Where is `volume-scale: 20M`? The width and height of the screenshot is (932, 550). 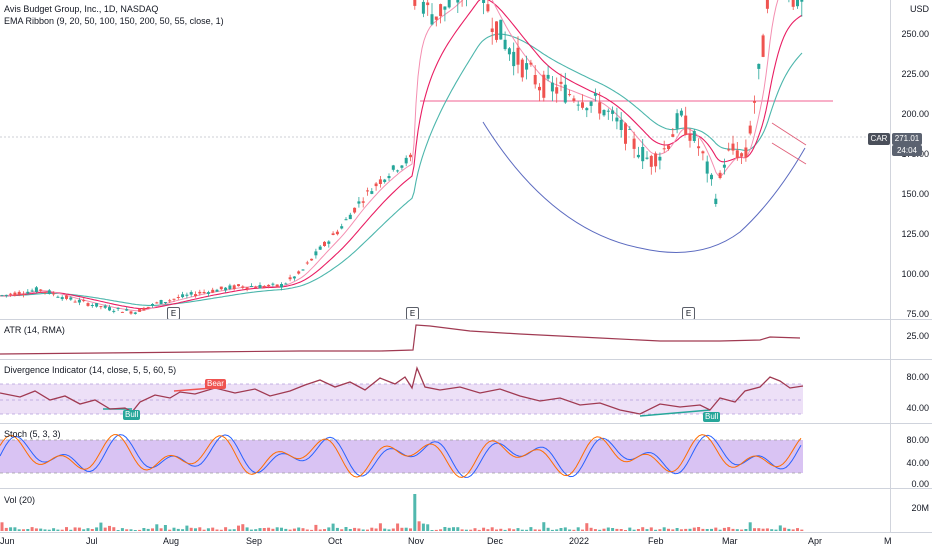
volume-scale: 20M is located at coordinates (911, 510).